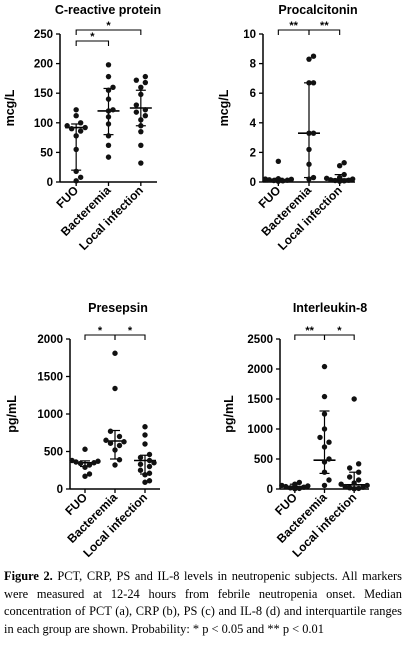 The image size is (406, 660). I want to click on y-tick-label: 500, so click(53, 453).